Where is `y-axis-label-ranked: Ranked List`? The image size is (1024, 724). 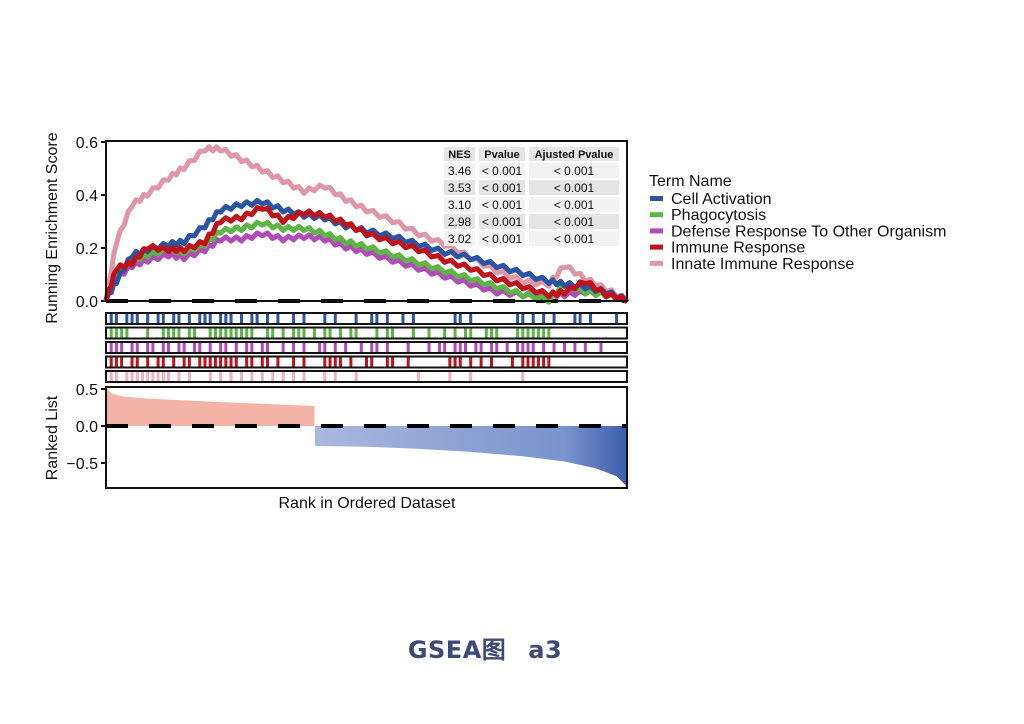 y-axis-label-ranked: Ranked List is located at coordinates (52, 437).